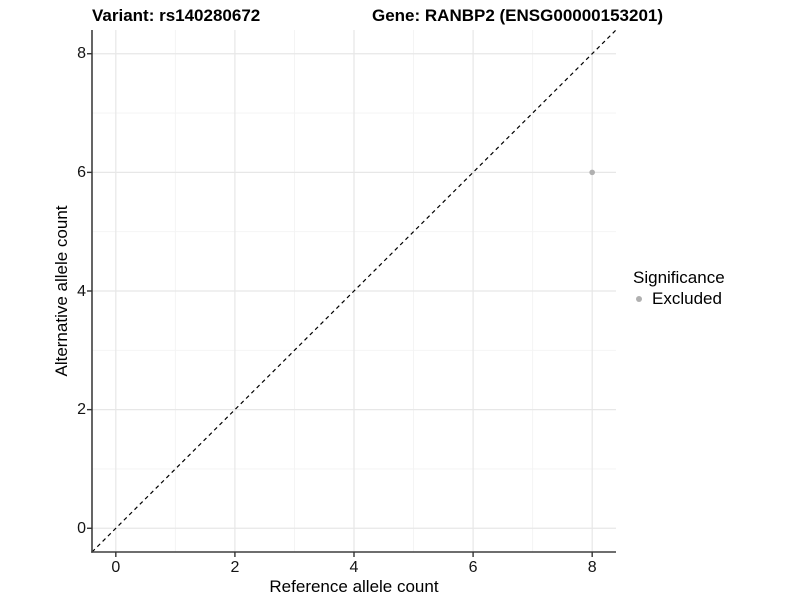 The width and height of the screenshot is (800, 600). Describe the element at coordinates (116, 567) in the screenshot. I see `x-tick-label-0: 0` at that location.